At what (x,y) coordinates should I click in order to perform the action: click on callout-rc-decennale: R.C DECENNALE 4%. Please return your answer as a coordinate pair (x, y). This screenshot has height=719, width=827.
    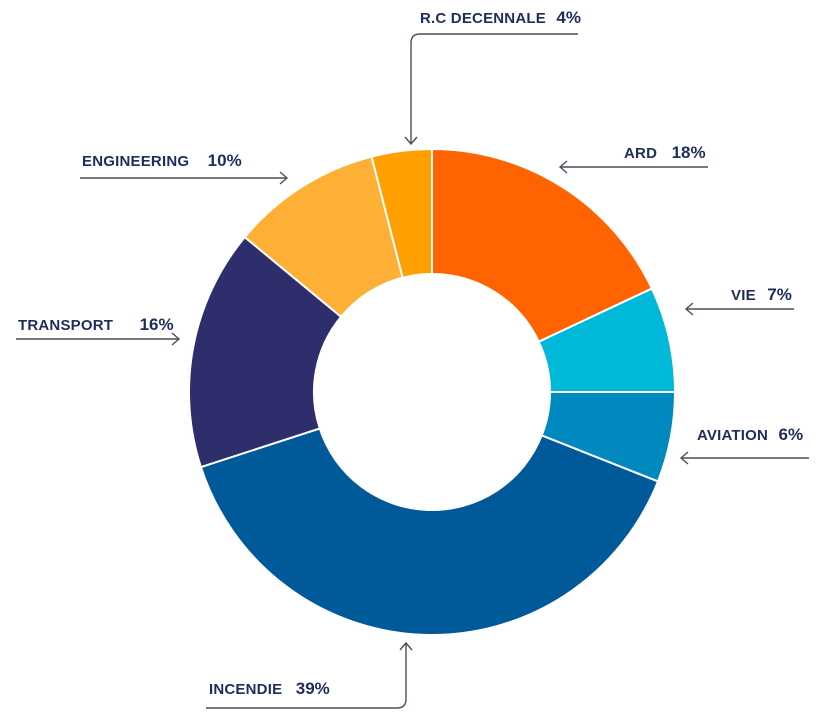
    Looking at the image, I should click on (492, 77).